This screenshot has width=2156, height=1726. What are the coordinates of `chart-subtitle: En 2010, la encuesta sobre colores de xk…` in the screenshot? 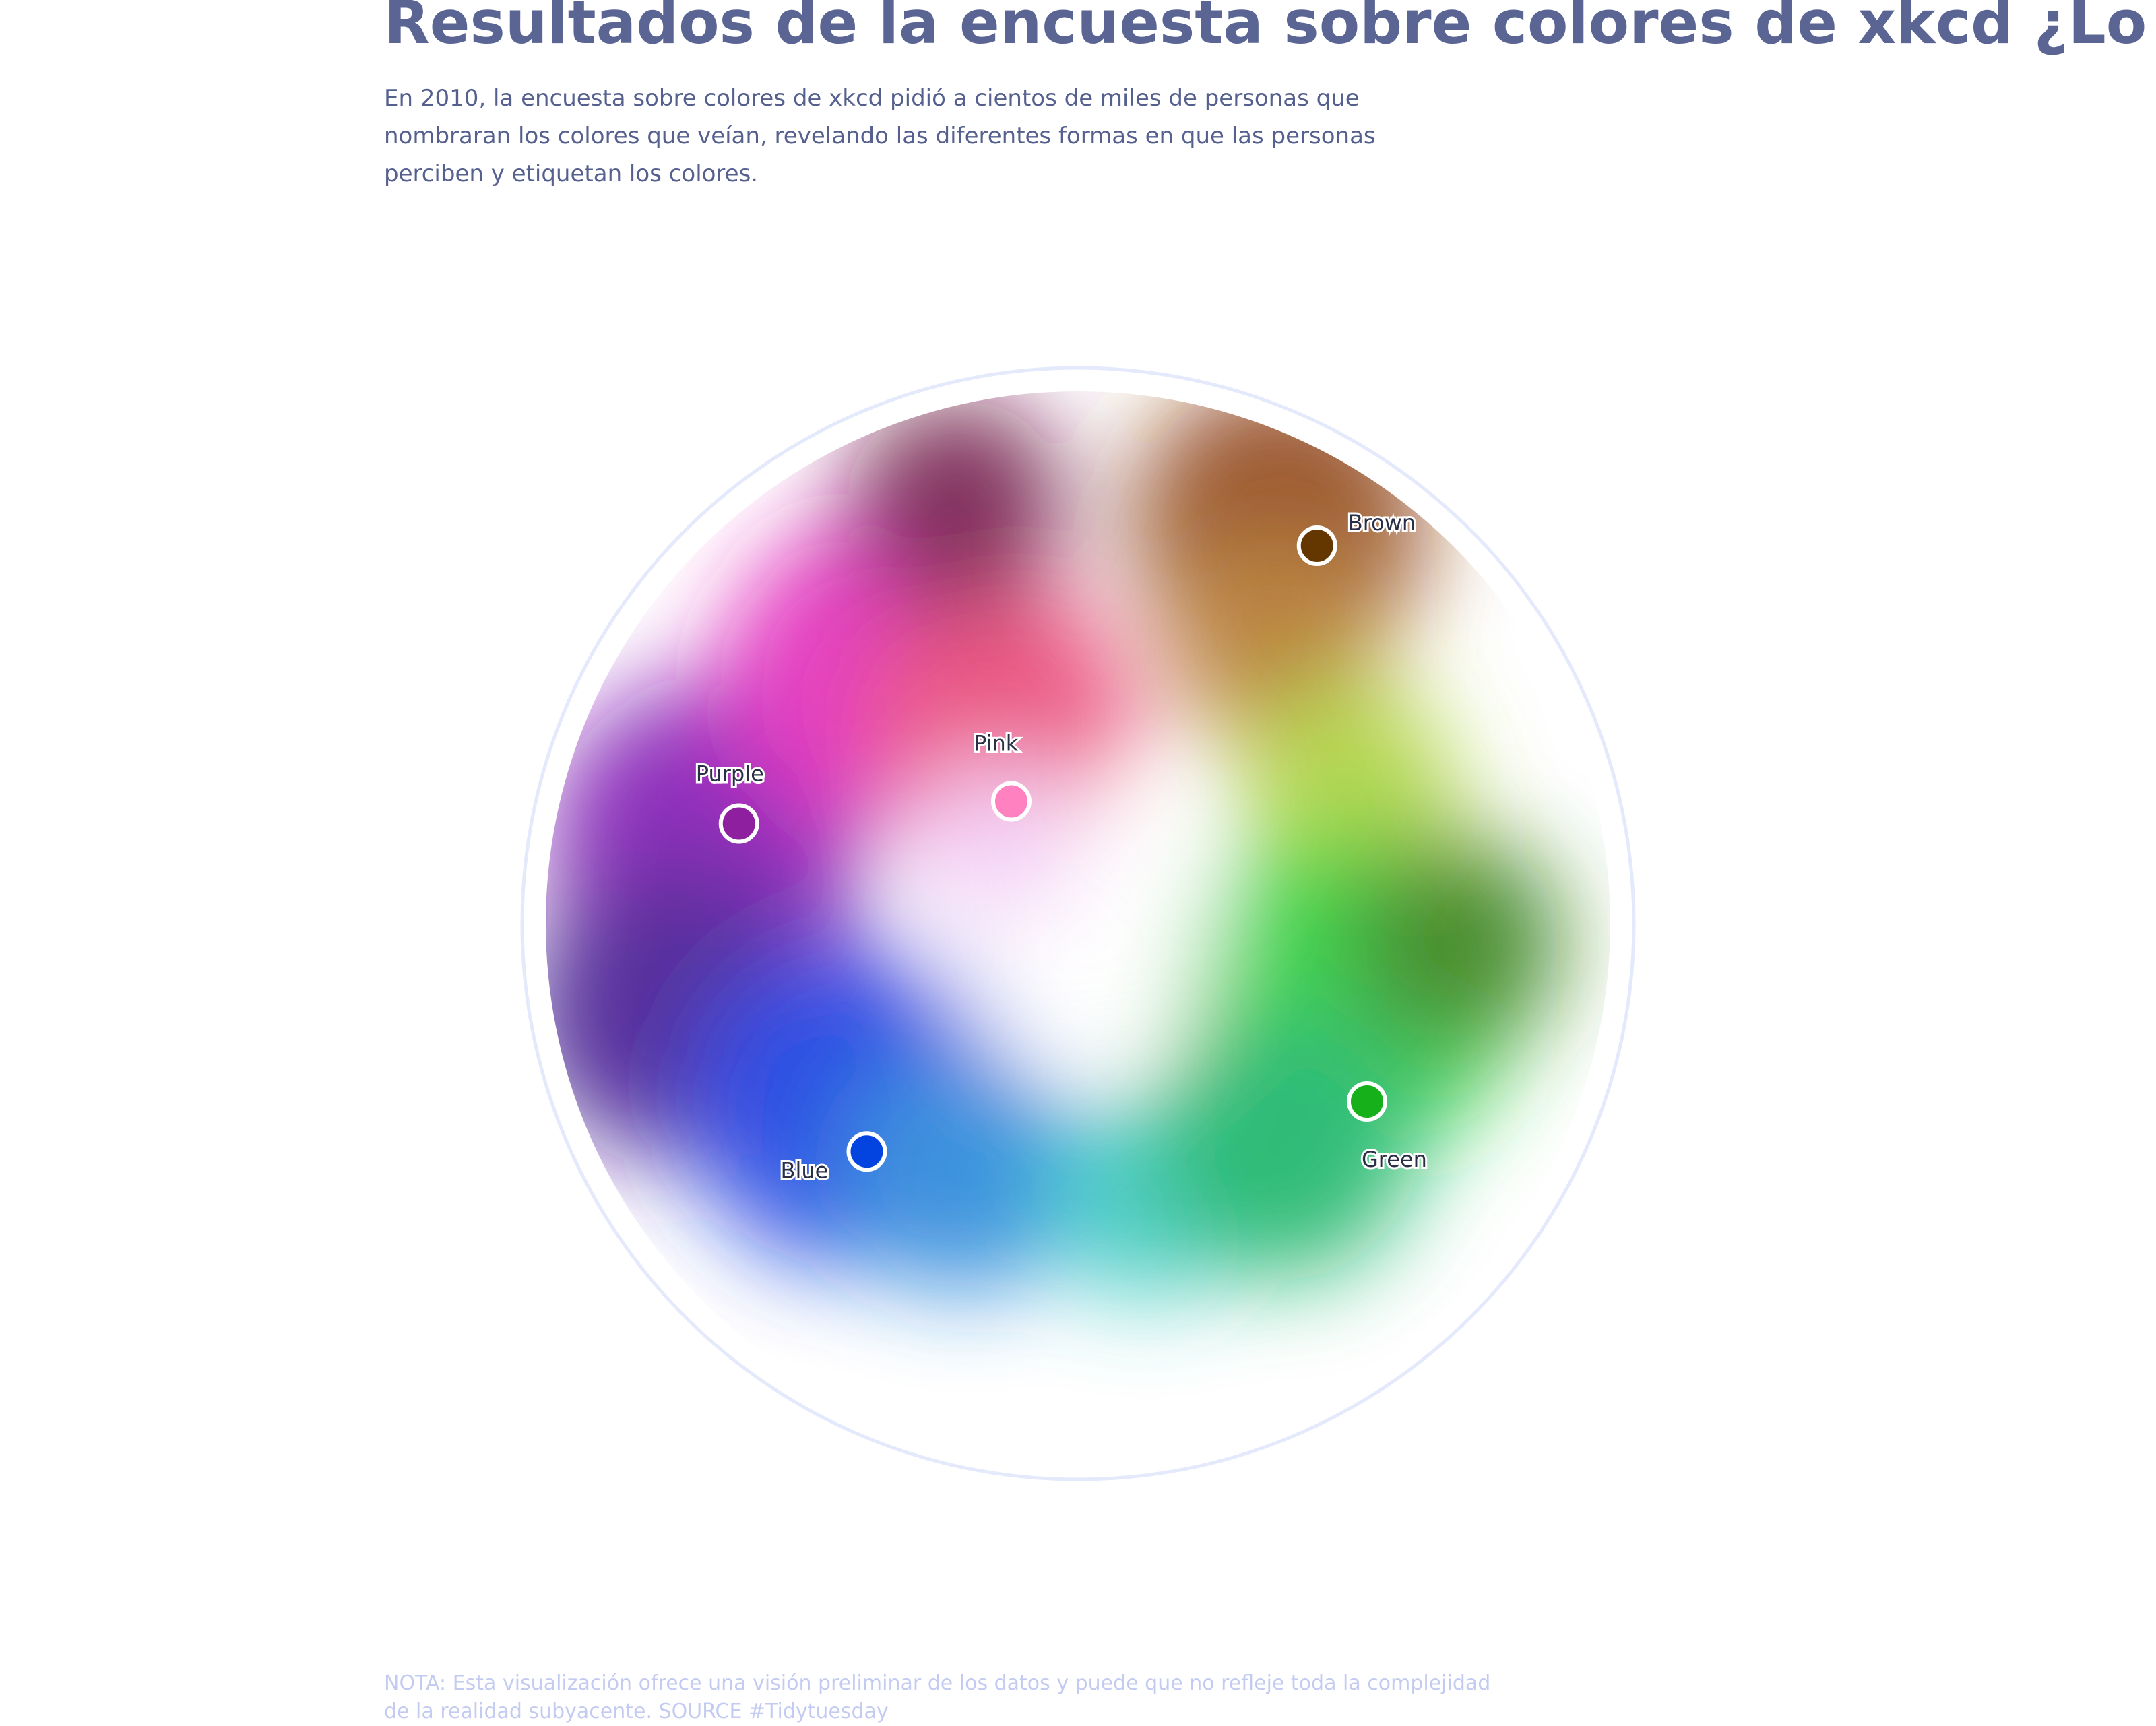 It's located at (880, 136).